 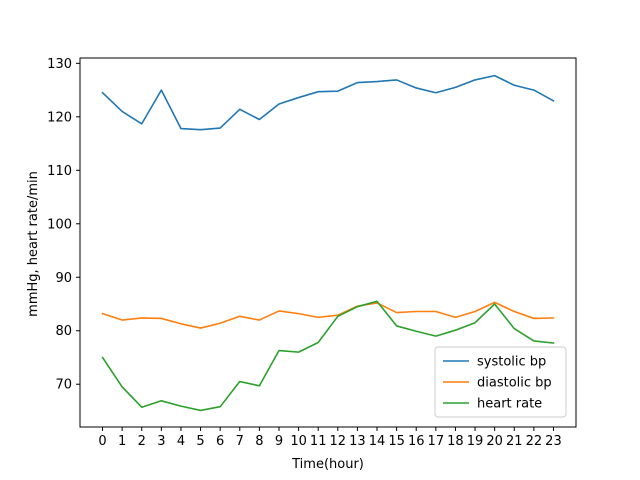 What do you see at coordinates (318, 441) in the screenshot?
I see `x-tick-label: 11` at bounding box center [318, 441].